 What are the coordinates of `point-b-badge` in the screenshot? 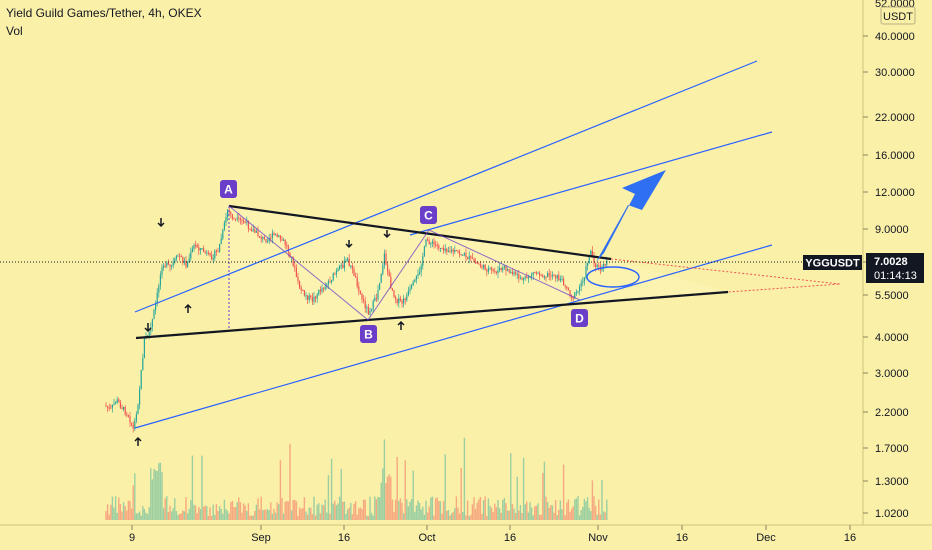 It's located at (368, 334).